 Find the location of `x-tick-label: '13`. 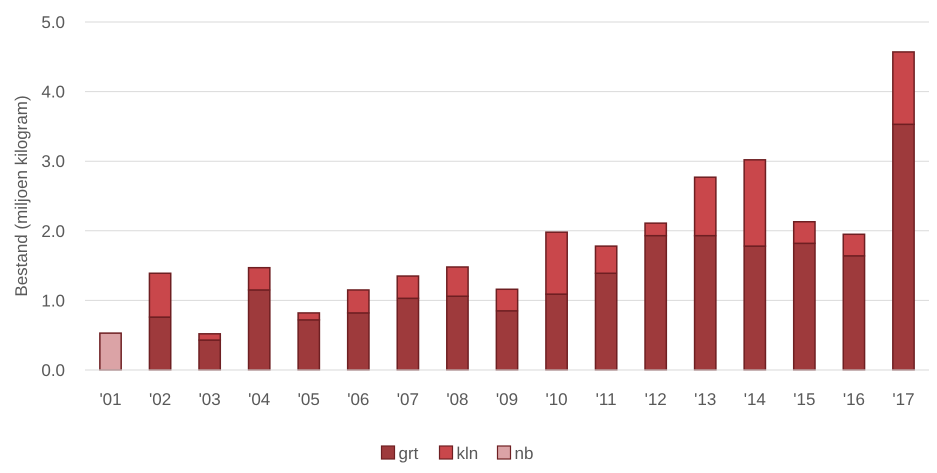

x-tick-label: '13 is located at coordinates (705, 399).